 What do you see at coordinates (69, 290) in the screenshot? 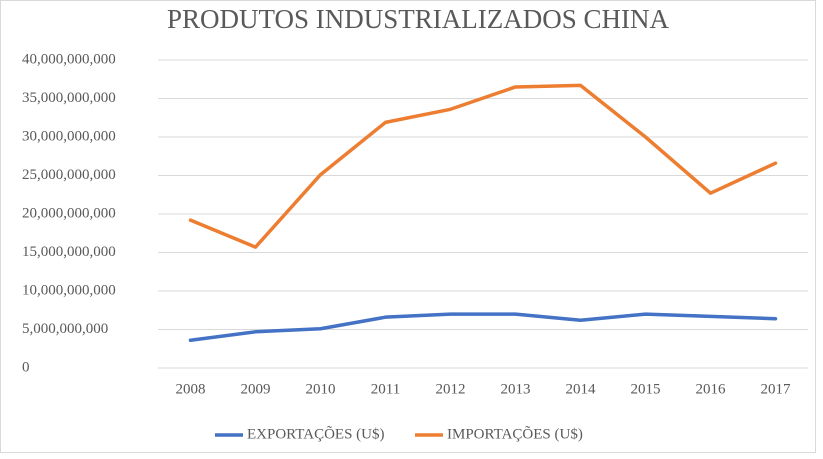
I see `y-tick-label: 10,000,000,000` at bounding box center [69, 290].